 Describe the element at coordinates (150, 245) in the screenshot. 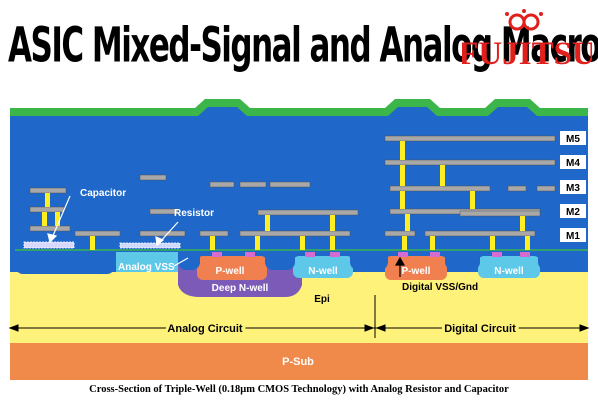

I see `resistor-body` at that location.